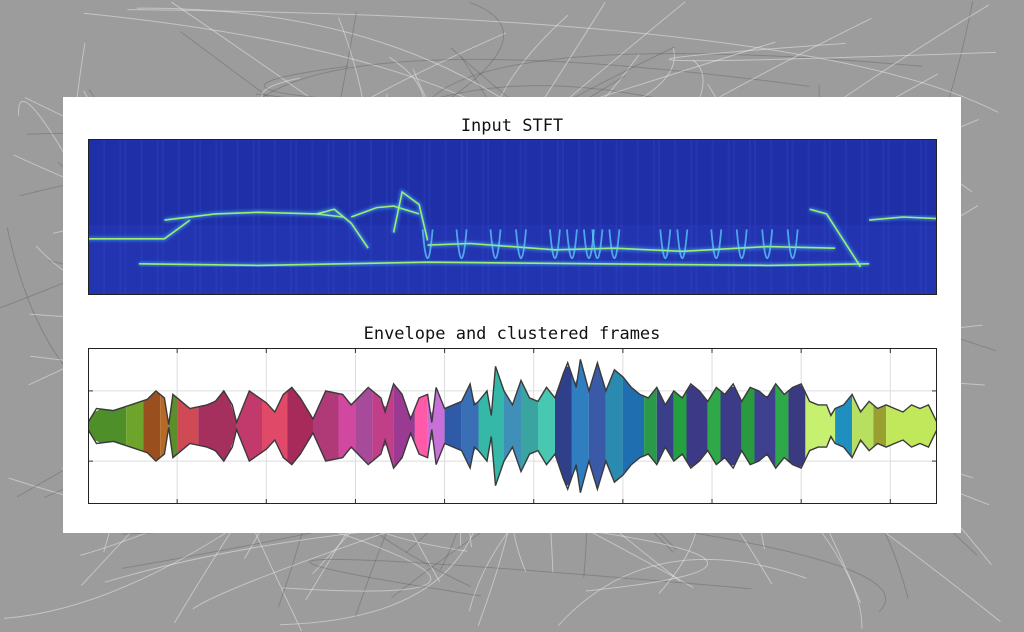 The image size is (1024, 632). What do you see at coordinates (512, 334) in the screenshot?
I see `envelope-title: Envelope and clustered frames` at bounding box center [512, 334].